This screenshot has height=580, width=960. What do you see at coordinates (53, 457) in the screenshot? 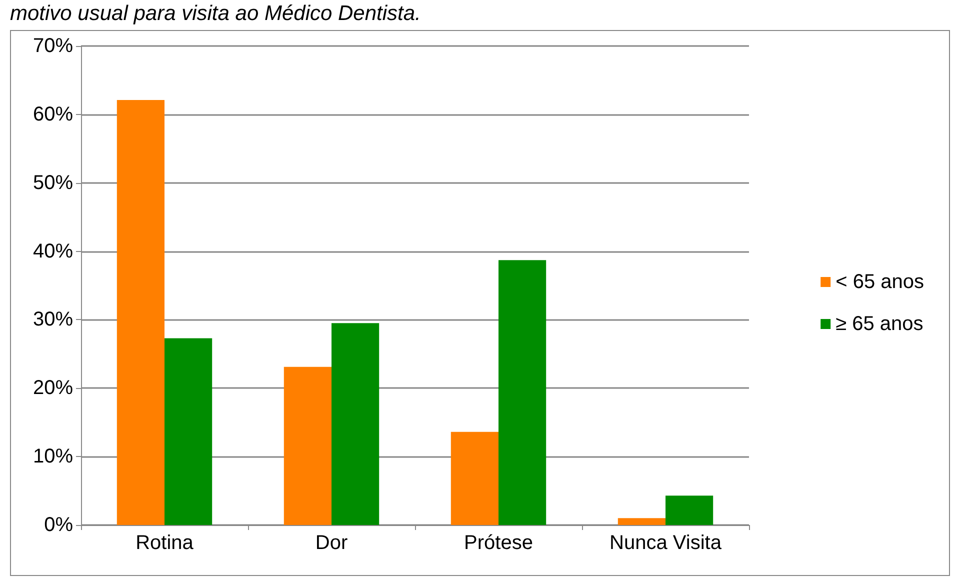
I see `y-tick-label: 10%` at bounding box center [53, 457].